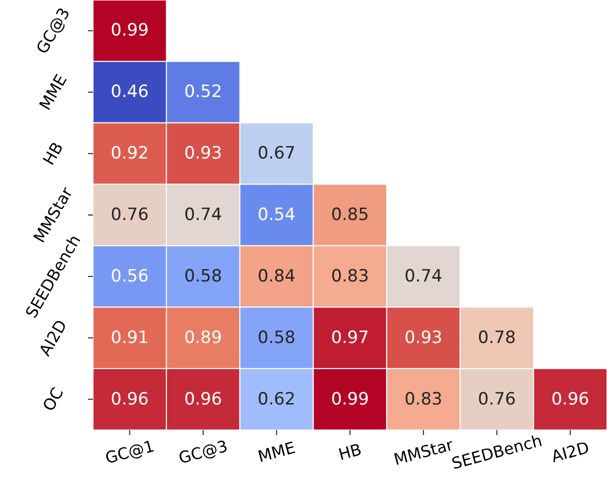 This screenshot has width=607, height=478. Describe the element at coordinates (129, 92) in the screenshot. I see `data-label: 0.46` at that location.